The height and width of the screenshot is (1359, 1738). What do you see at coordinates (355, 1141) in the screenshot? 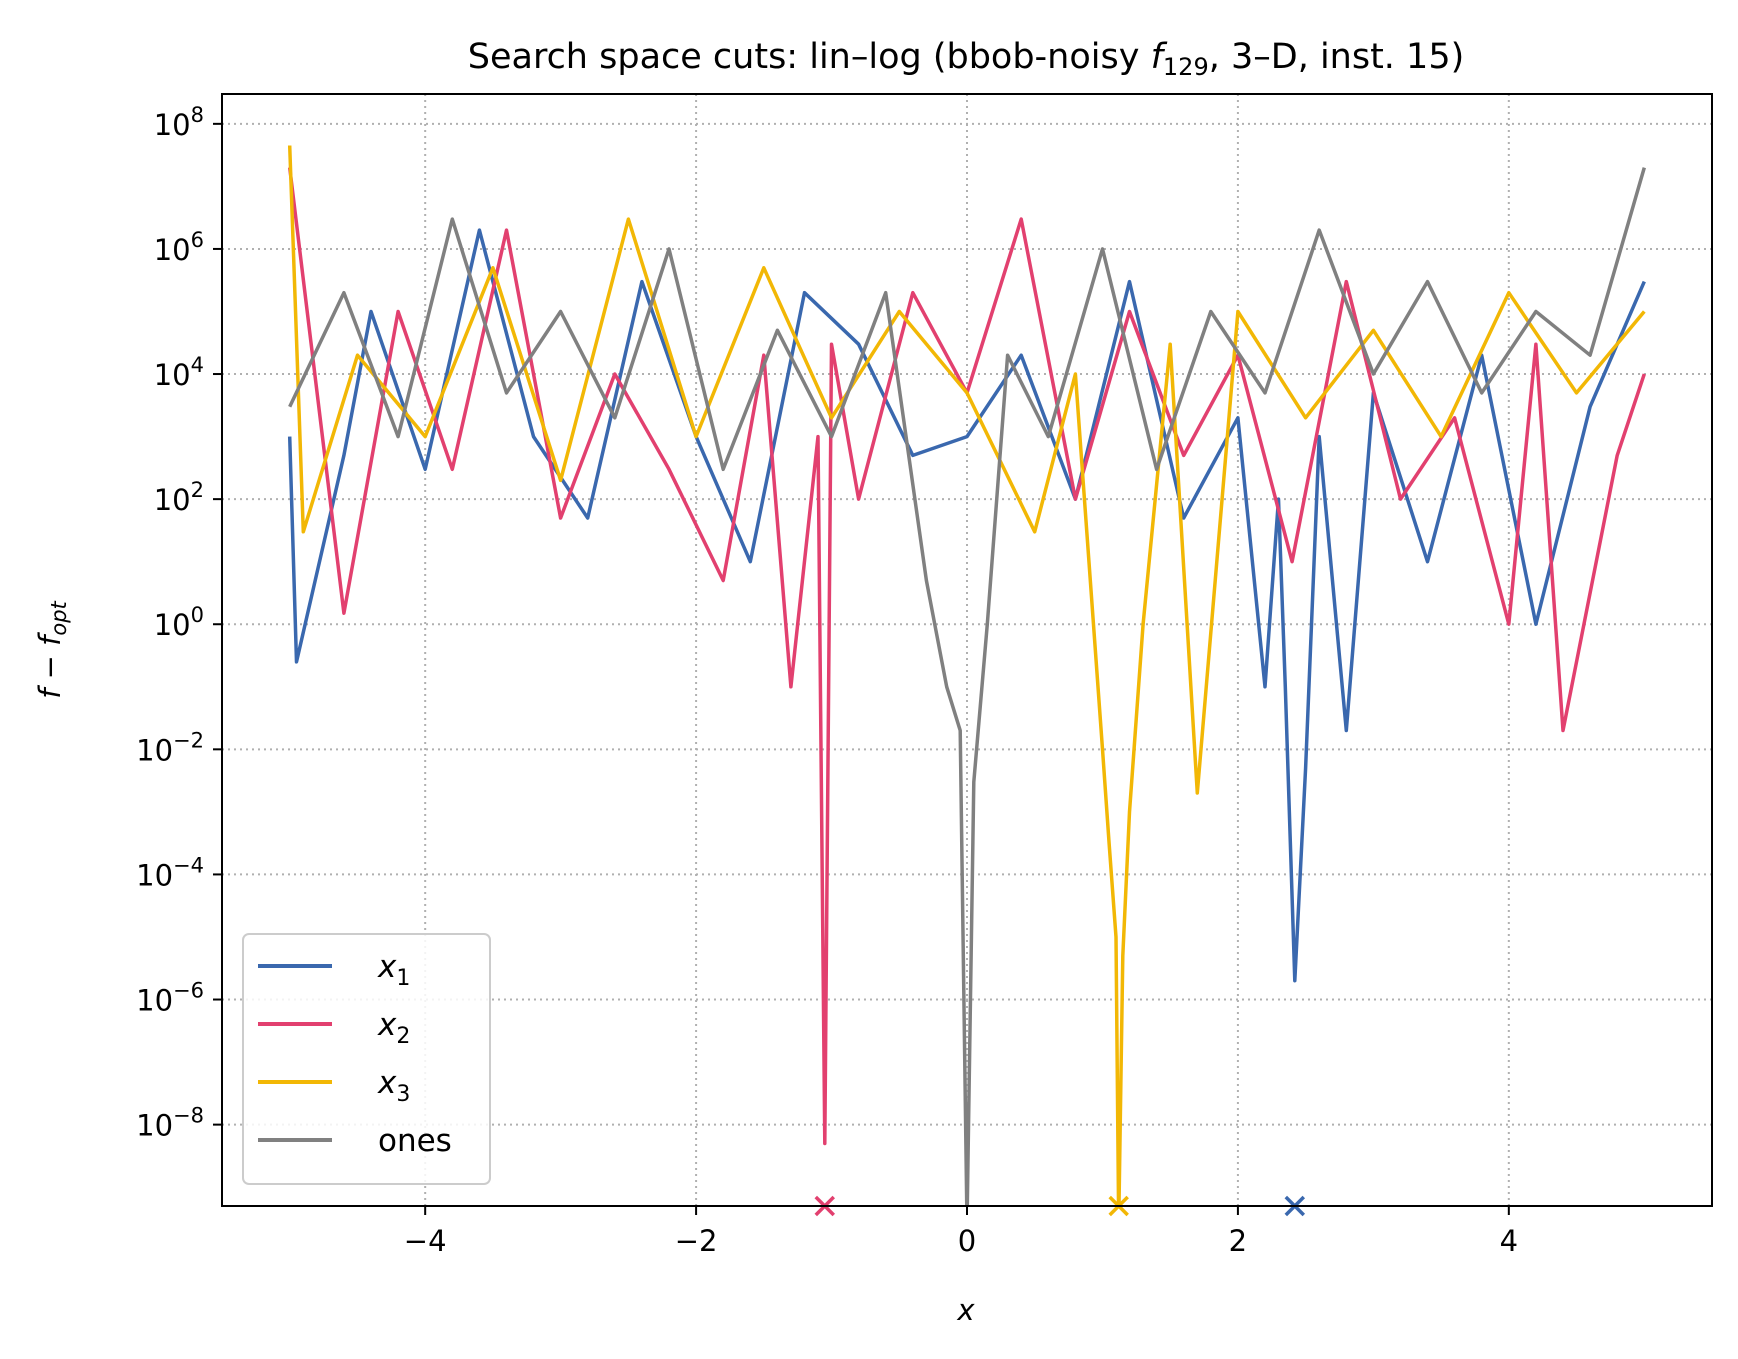
I see `legend-entry-ones: ones` at bounding box center [355, 1141].